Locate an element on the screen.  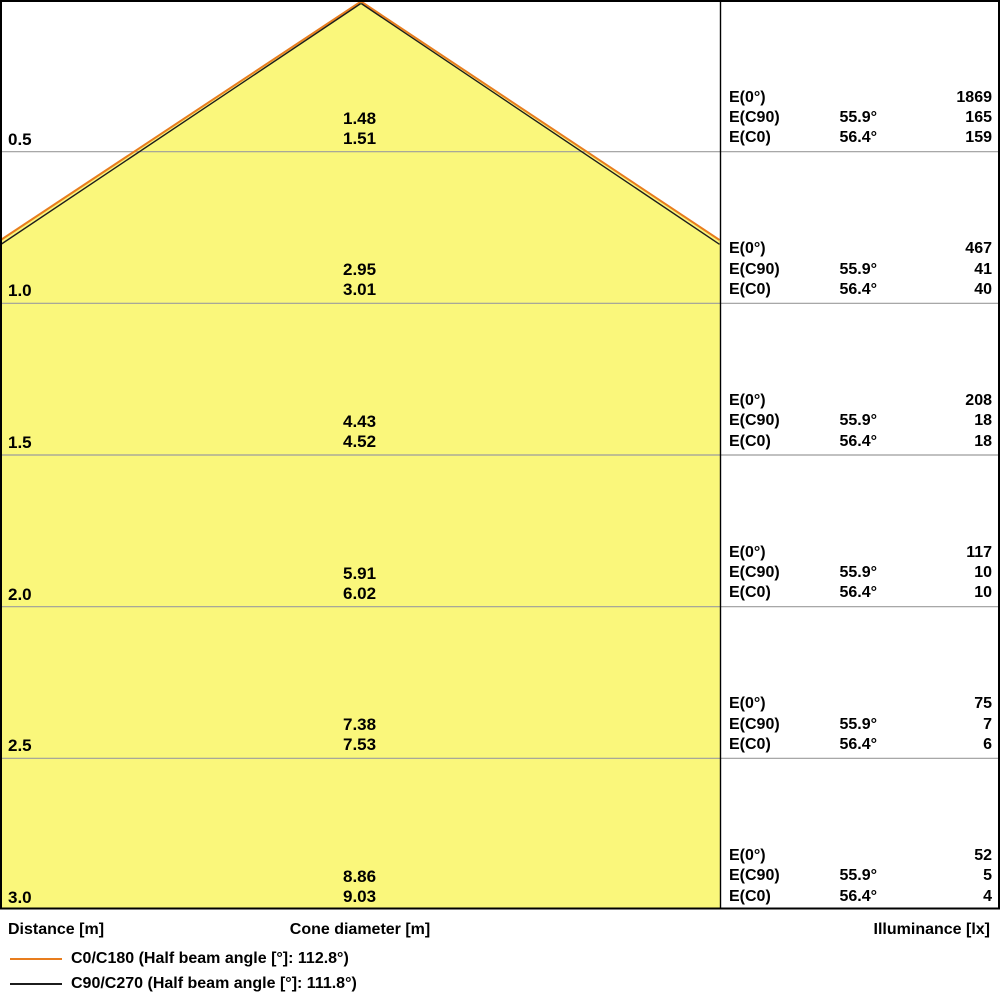
distance-axis-label: Distance [m] is located at coordinates (56, 929).